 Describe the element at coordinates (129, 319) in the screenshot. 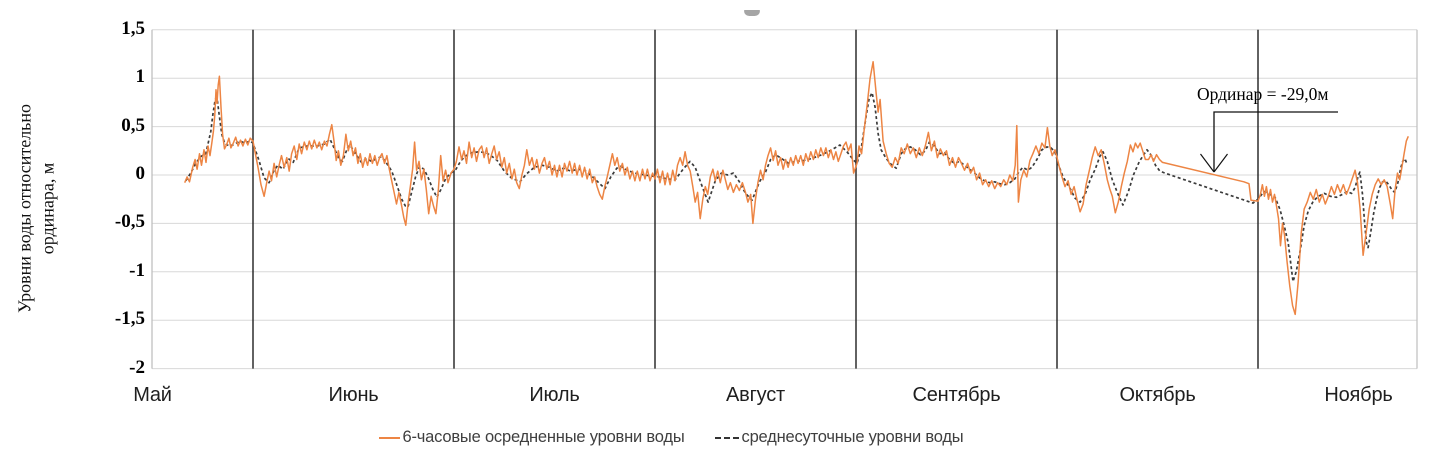

I see `y-tick-label: -1,5` at that location.